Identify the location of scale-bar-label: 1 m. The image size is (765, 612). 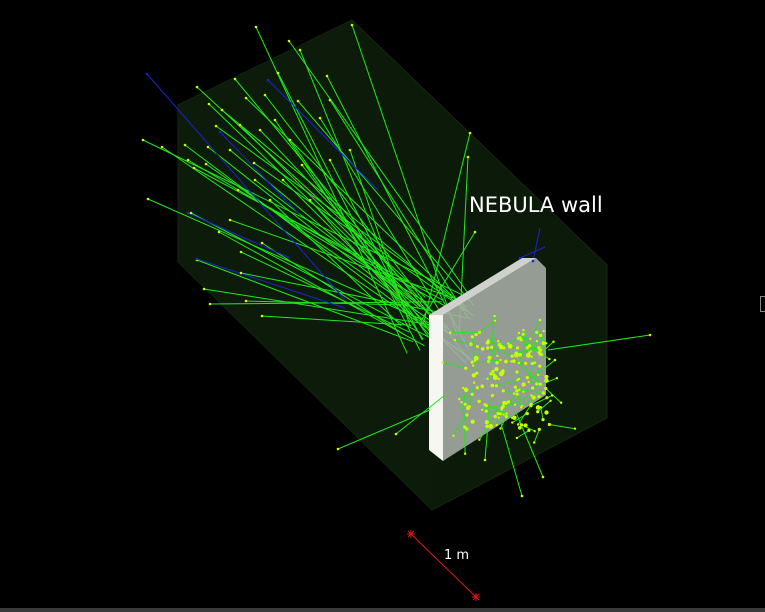
(457, 555).